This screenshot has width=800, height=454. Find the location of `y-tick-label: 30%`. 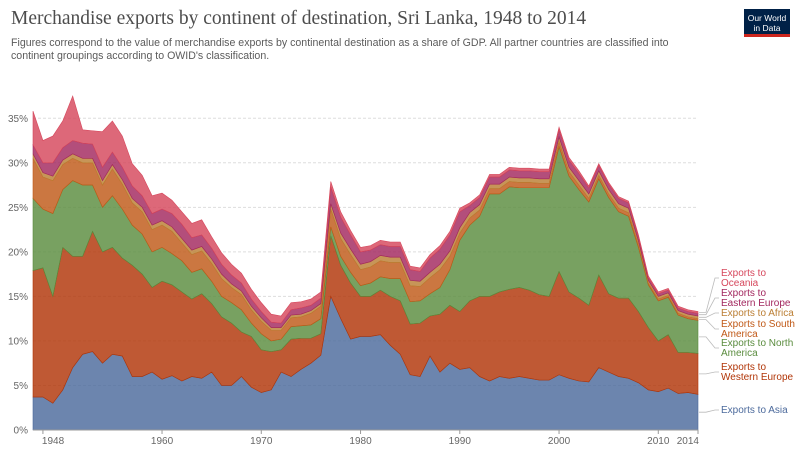

y-tick-label: 30% is located at coordinates (18, 163).